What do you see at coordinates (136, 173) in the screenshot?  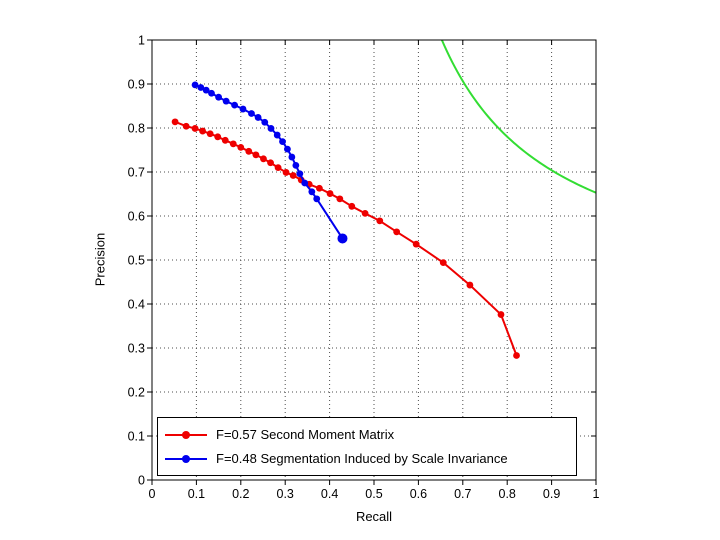 I see `y-tick-label: 0.7` at bounding box center [136, 173].